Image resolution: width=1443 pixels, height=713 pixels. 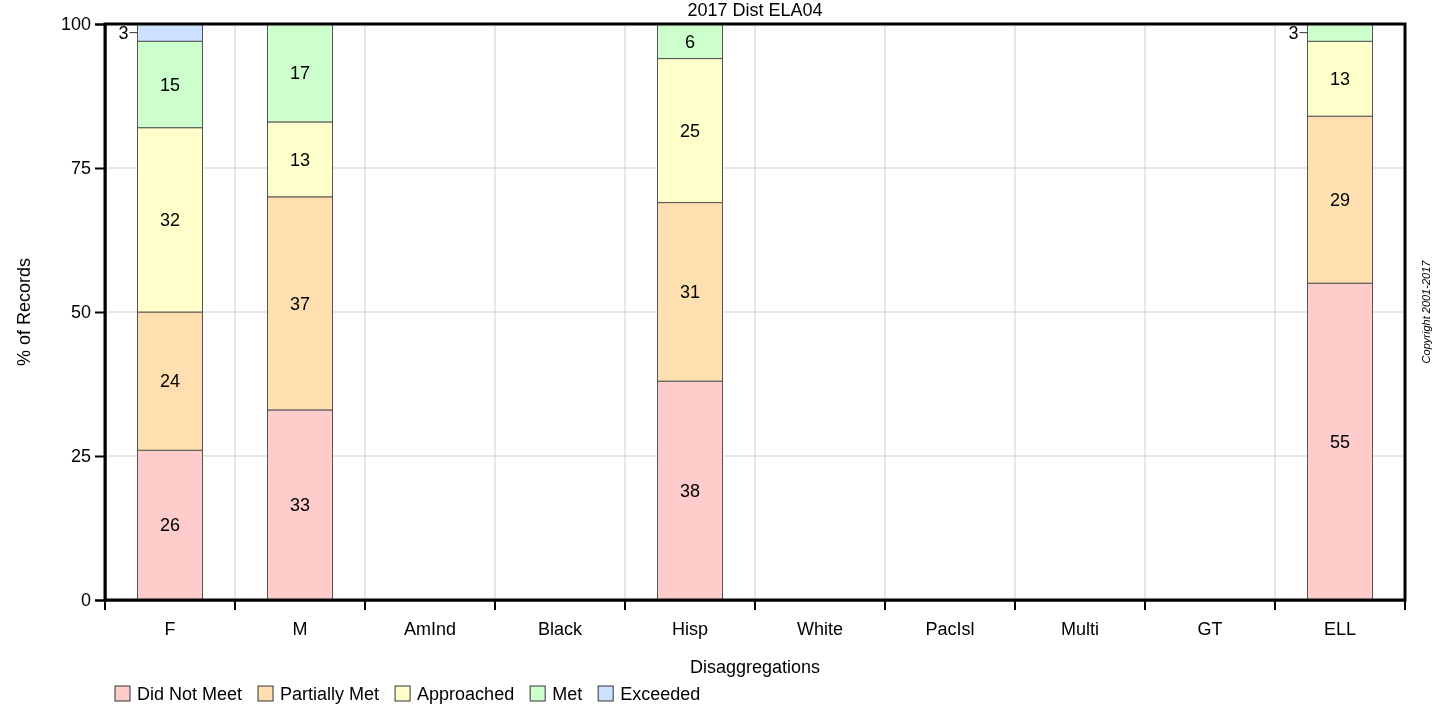 I want to click on x-tick-label: ELL, so click(x=1340, y=628).